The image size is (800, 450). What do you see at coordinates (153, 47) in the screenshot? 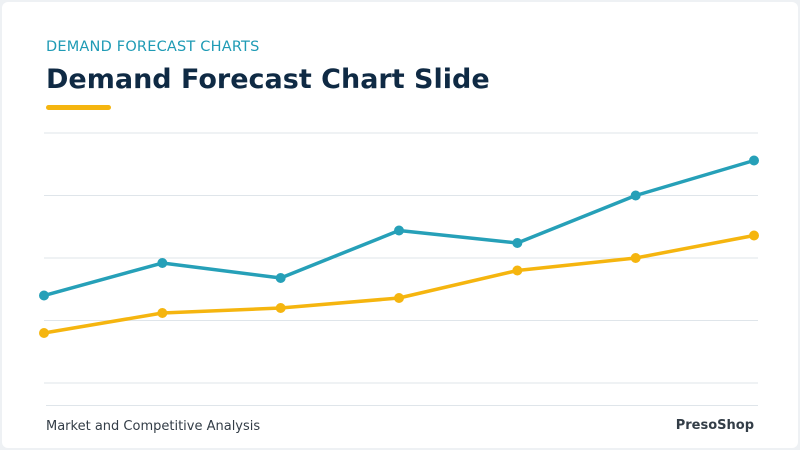
I see `slide-kicker: DEMAND FORECAST CHARTS` at bounding box center [153, 47].